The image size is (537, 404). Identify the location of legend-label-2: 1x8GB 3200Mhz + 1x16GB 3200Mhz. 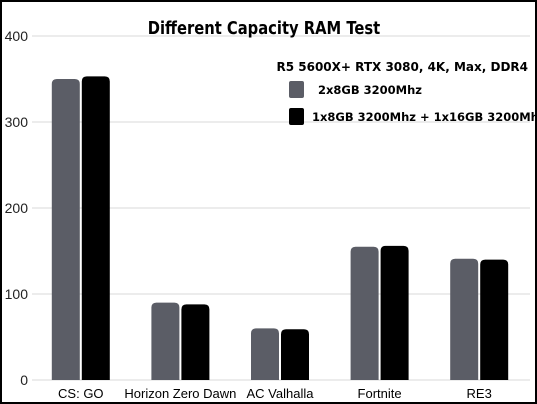
(424, 117).